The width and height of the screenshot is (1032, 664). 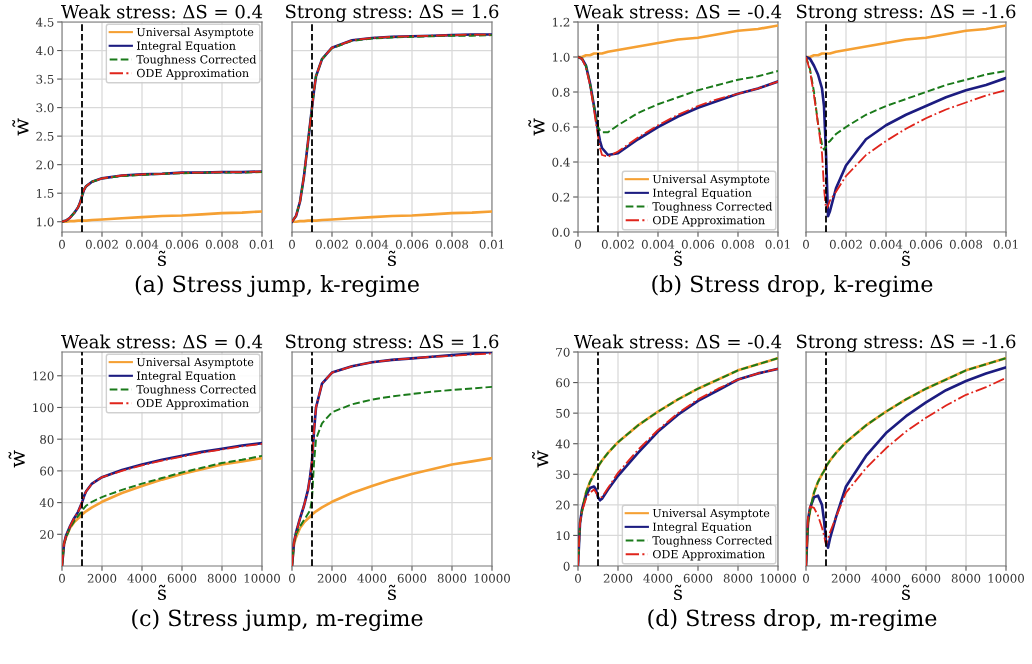 I want to click on text: (d) Stress drop, m-regime, so click(x=792, y=620).